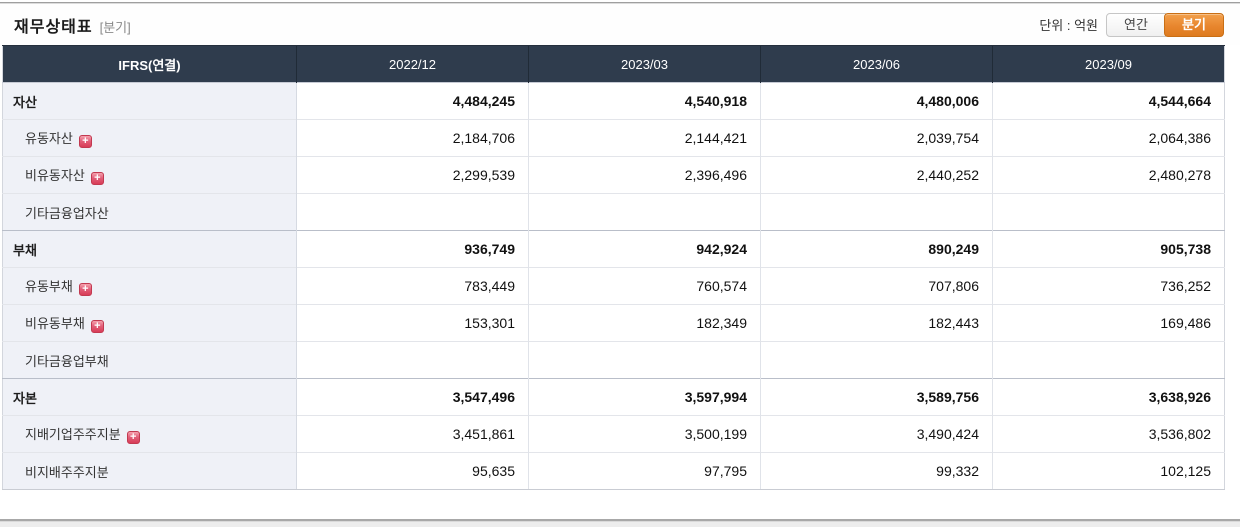 The image size is (1240, 530). I want to click on table-row: 기타금융업부채, so click(613, 360).